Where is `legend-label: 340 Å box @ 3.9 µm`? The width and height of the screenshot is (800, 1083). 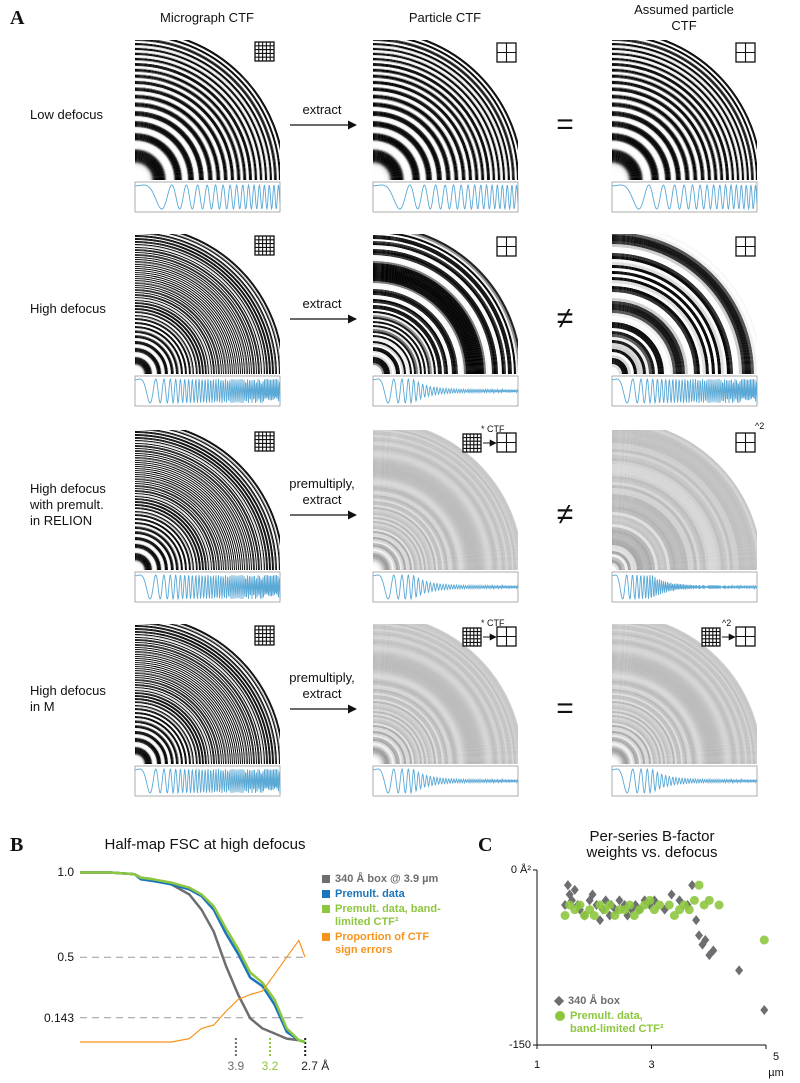
legend-label: 340 Å box @ 3.9 µm is located at coordinates (387, 879).